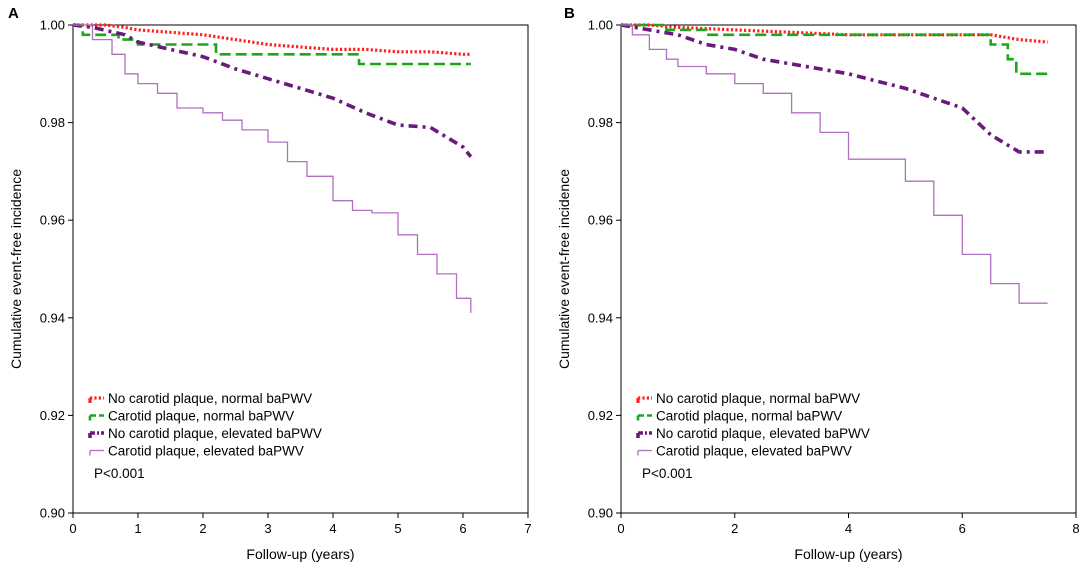 Image resolution: width=1084 pixels, height=571 pixels. Describe the element at coordinates (267, 528) in the screenshot. I see `x-tick-label: 3` at that location.